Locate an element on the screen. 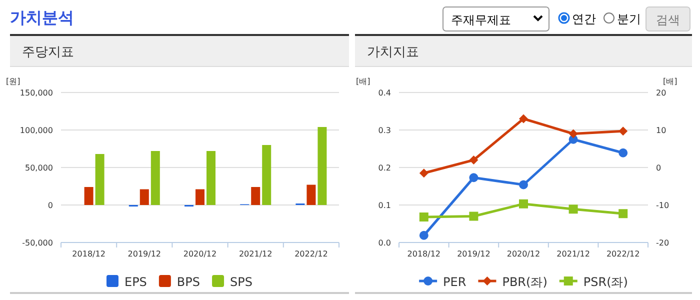 This screenshot has height=300, width=700. y-tick-label: 150,000 is located at coordinates (36, 93).